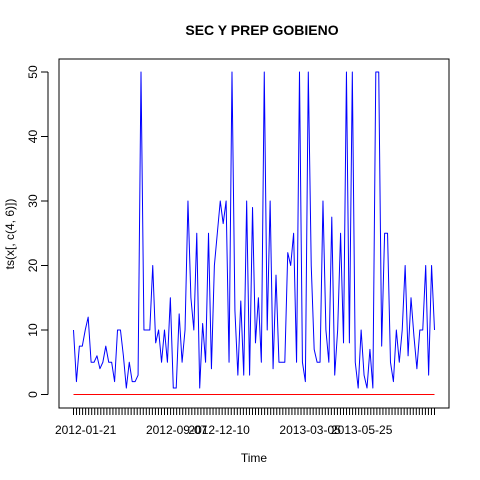 The image size is (480, 480). What do you see at coordinates (261, 30) in the screenshot?
I see `chart-title: SEC Y PREP GOBIENO` at bounding box center [261, 30].